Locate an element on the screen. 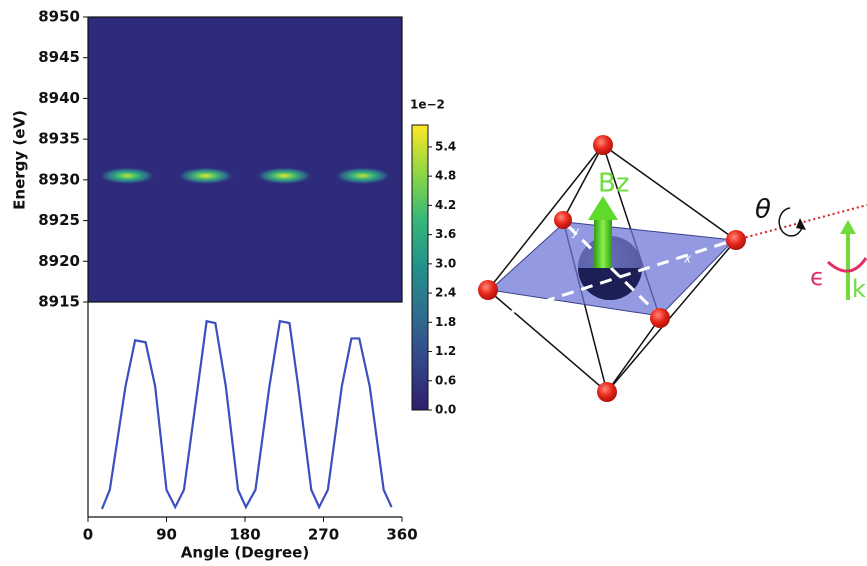 This screenshot has width=867, height=566. colorbar-tick-label: 4.8 is located at coordinates (445, 176).